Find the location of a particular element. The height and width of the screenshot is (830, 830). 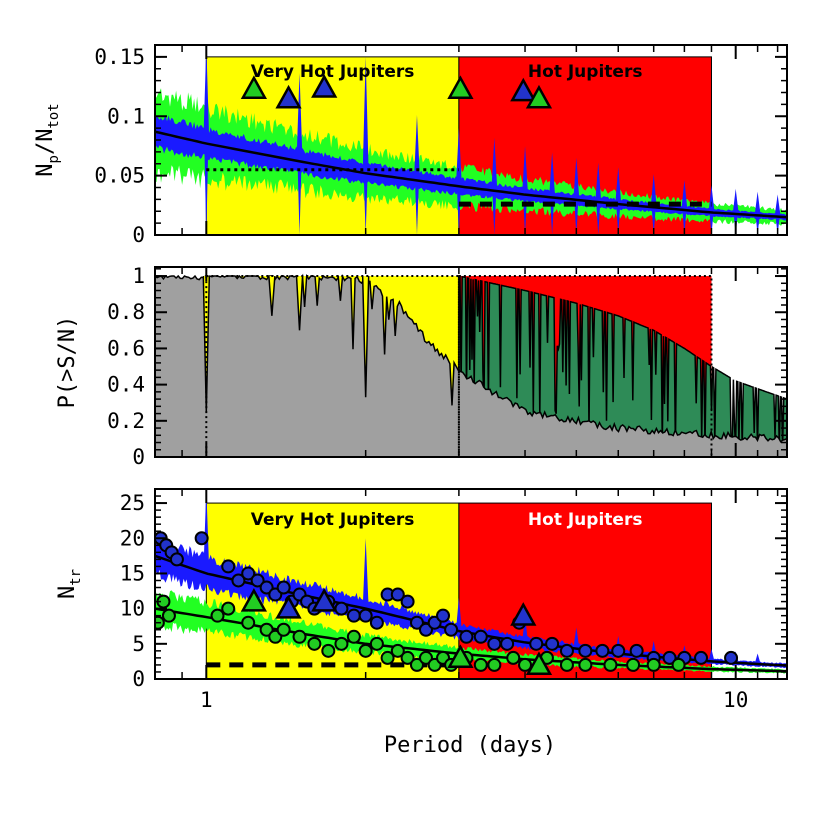

svg-text: Np/Ntot is located at coordinates (47, 139).